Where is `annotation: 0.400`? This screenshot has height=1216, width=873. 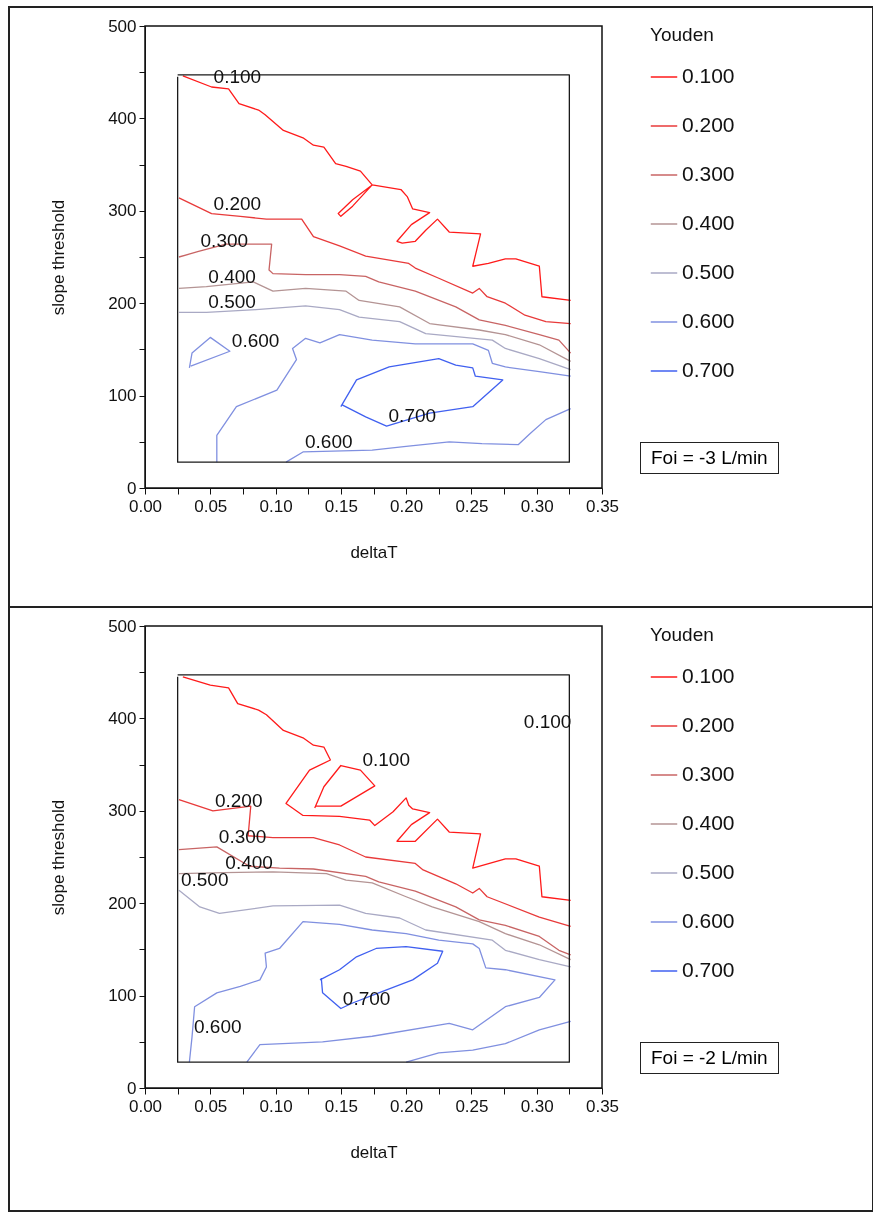 annotation: 0.400 is located at coordinates (232, 276).